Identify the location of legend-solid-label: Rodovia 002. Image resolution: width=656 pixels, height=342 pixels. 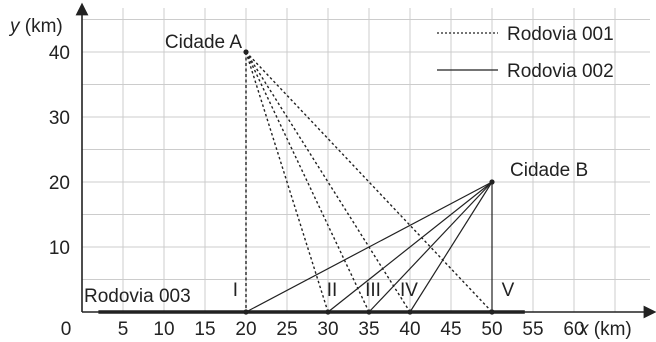
(560, 71).